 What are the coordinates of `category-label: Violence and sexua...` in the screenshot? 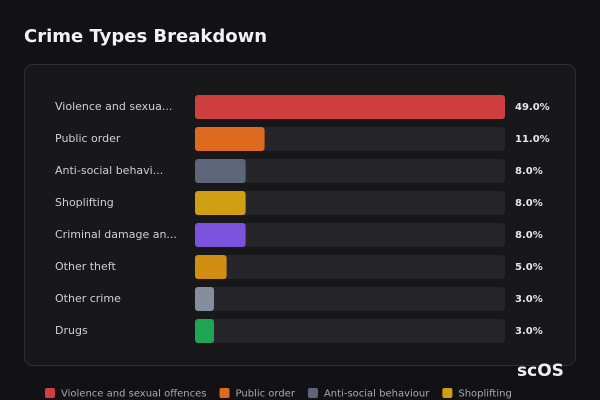 It's located at (113, 106).